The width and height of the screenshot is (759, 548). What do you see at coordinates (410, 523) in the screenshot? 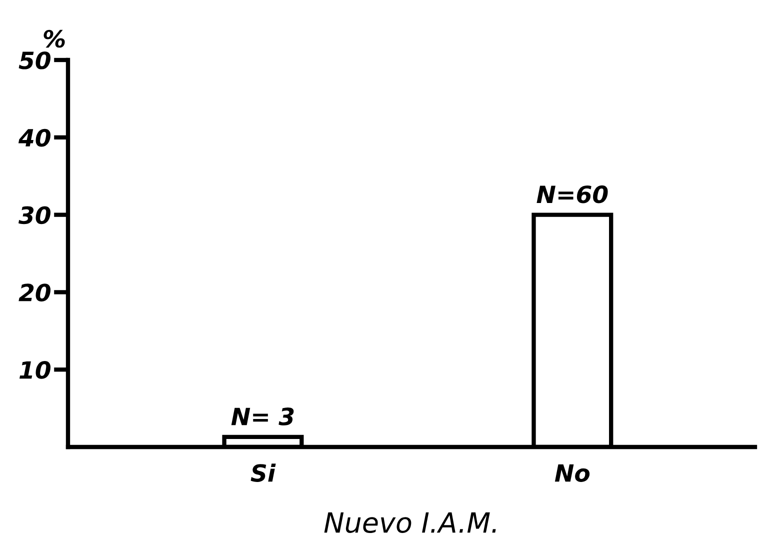
I see `x-axis-title: Nuevo I.A.M.` at bounding box center [410, 523].